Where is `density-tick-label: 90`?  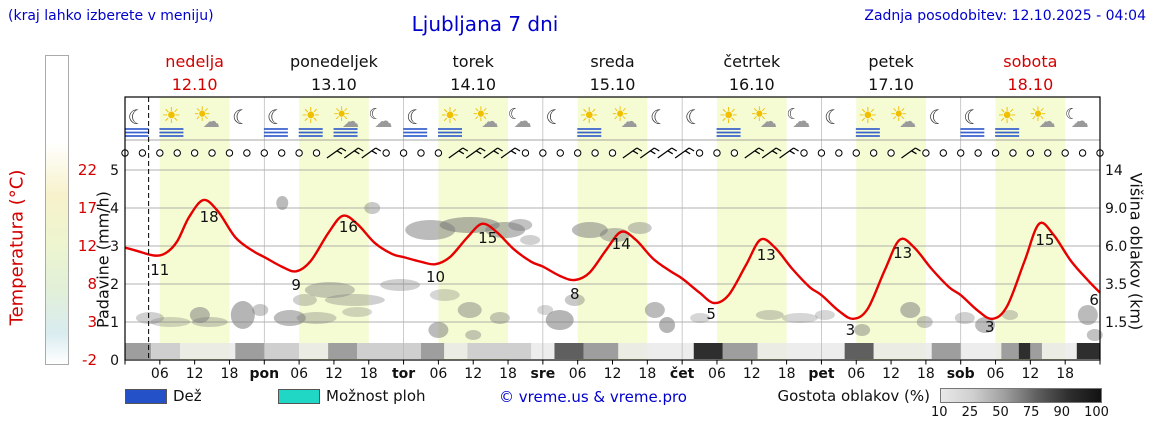 density-tick-label: 90 is located at coordinates (1062, 412).